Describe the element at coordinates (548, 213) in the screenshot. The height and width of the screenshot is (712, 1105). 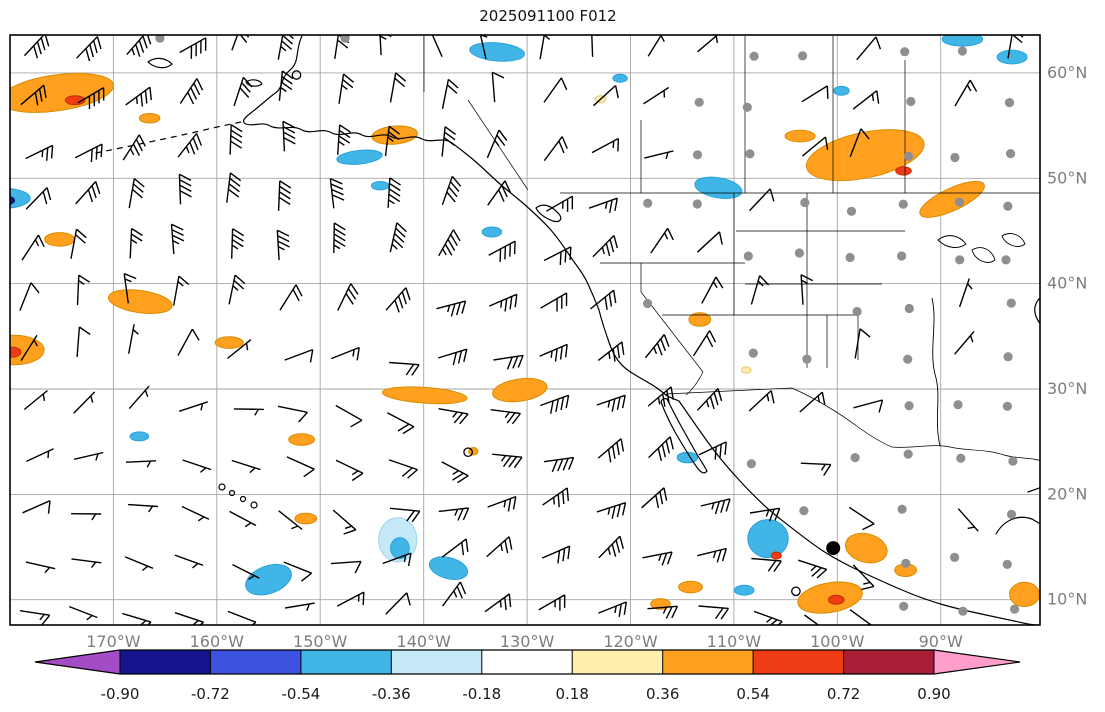
I see `vancouver-island` at that location.